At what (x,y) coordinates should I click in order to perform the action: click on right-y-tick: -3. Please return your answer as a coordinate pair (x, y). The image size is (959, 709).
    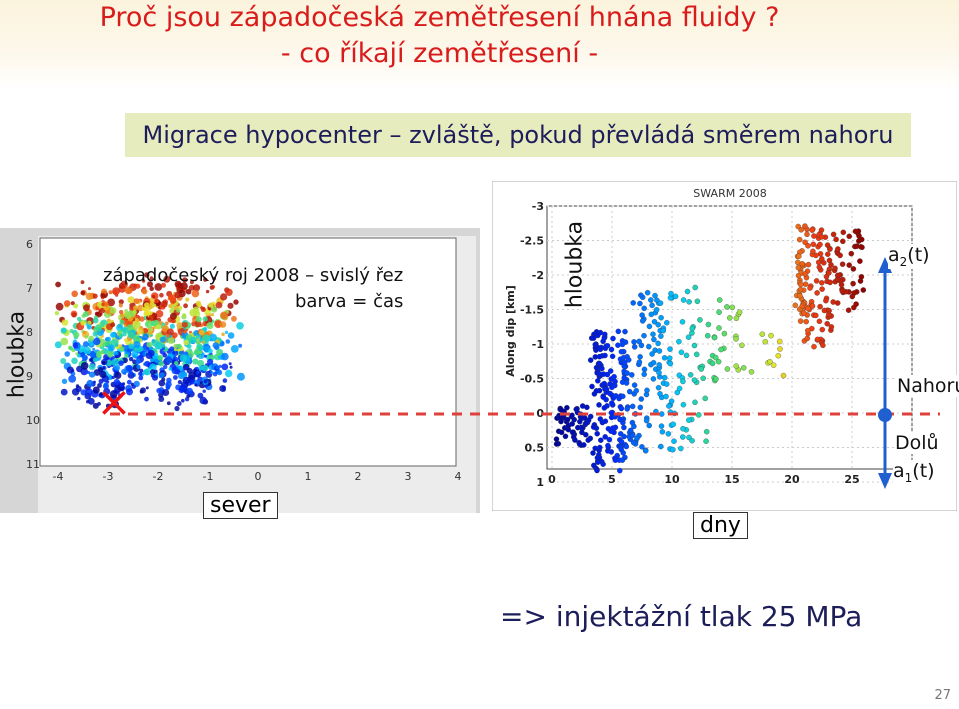
    Looking at the image, I should click on (538, 206).